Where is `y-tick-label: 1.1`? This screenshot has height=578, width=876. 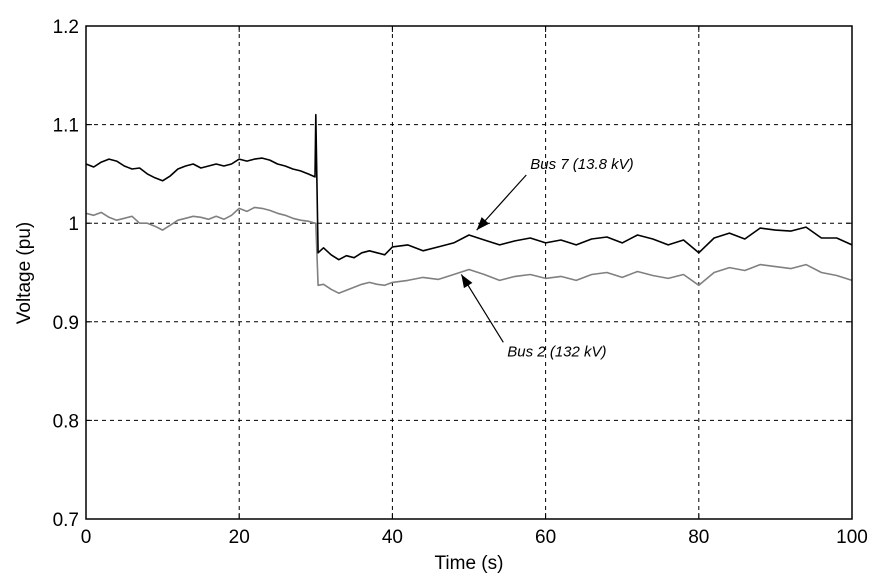 y-tick-label: 1.1 is located at coordinates (66, 126).